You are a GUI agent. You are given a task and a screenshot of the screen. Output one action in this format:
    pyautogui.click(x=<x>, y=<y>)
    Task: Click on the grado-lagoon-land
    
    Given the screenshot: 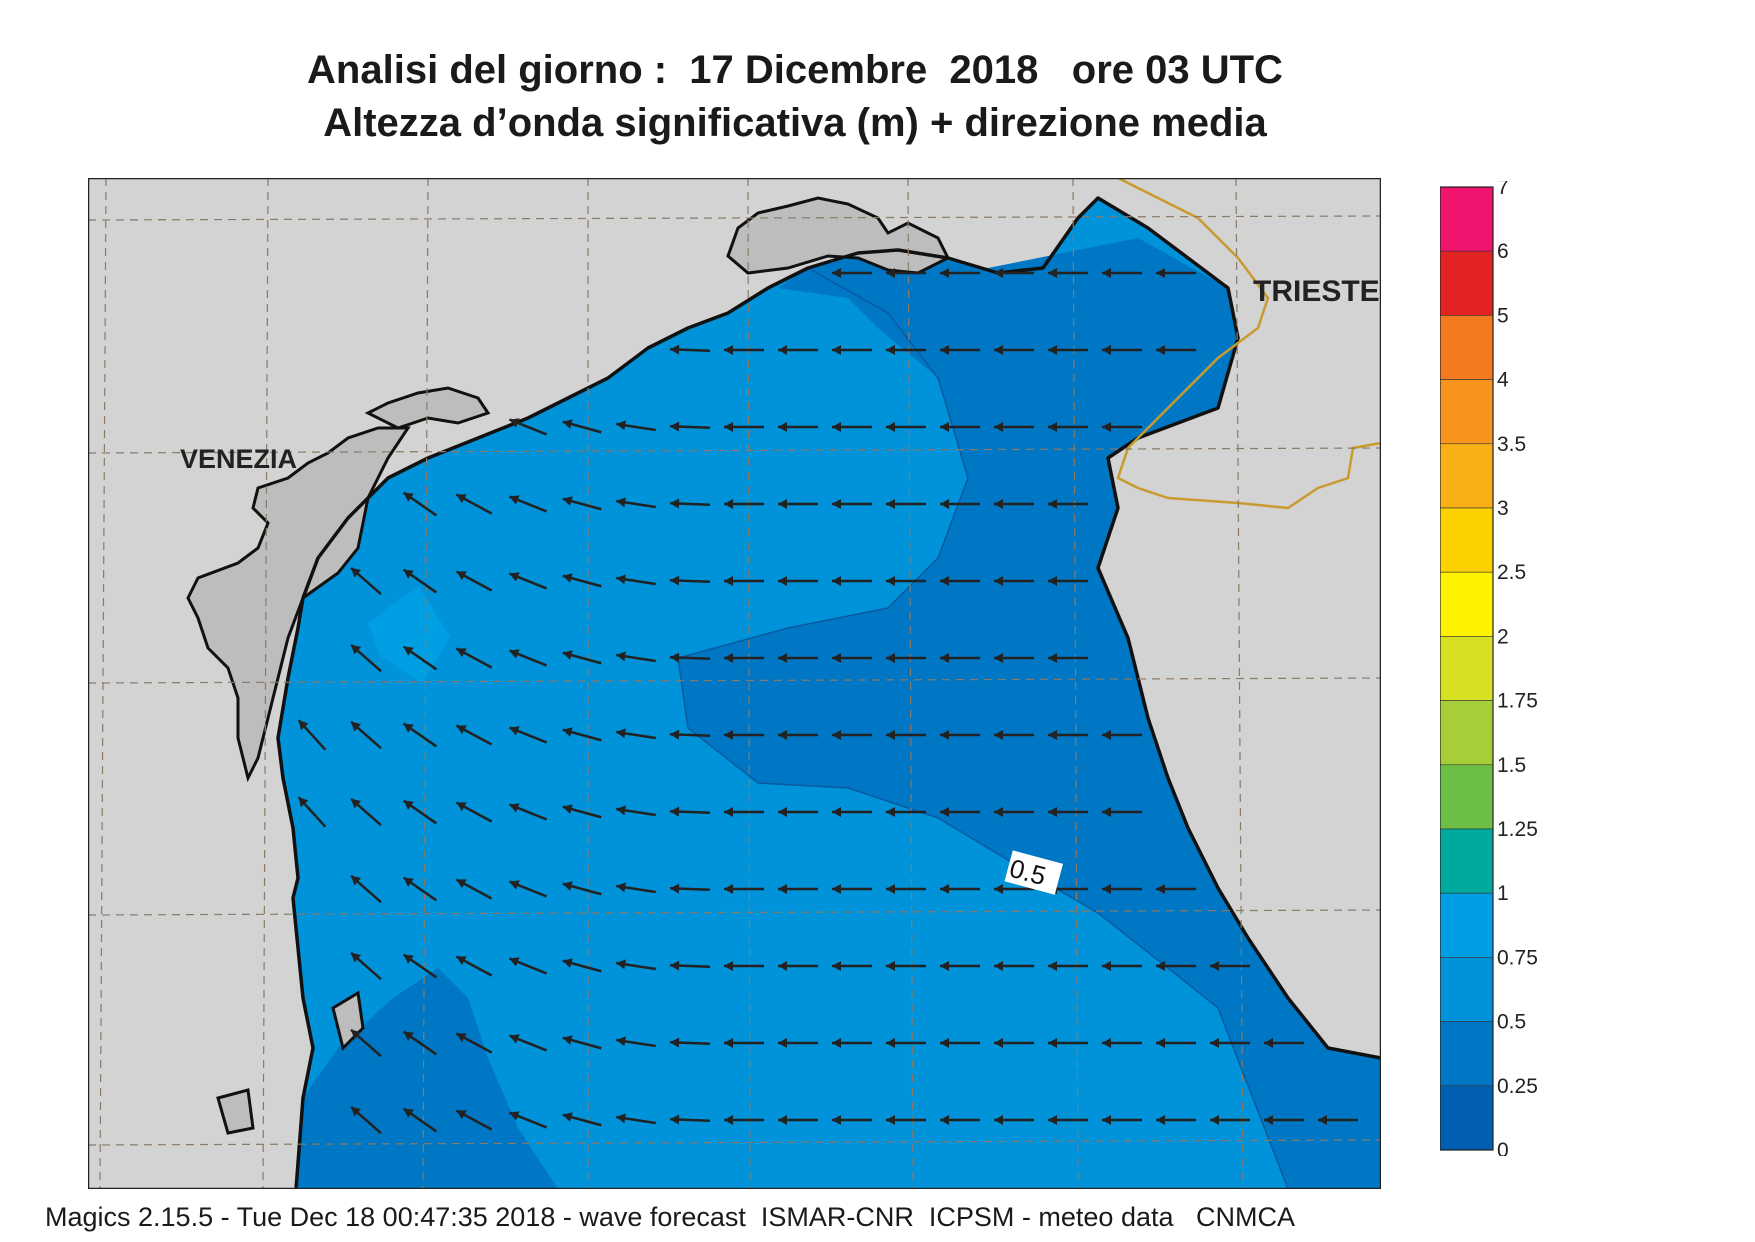 What is the action you would take?
    pyautogui.click(x=838, y=235)
    